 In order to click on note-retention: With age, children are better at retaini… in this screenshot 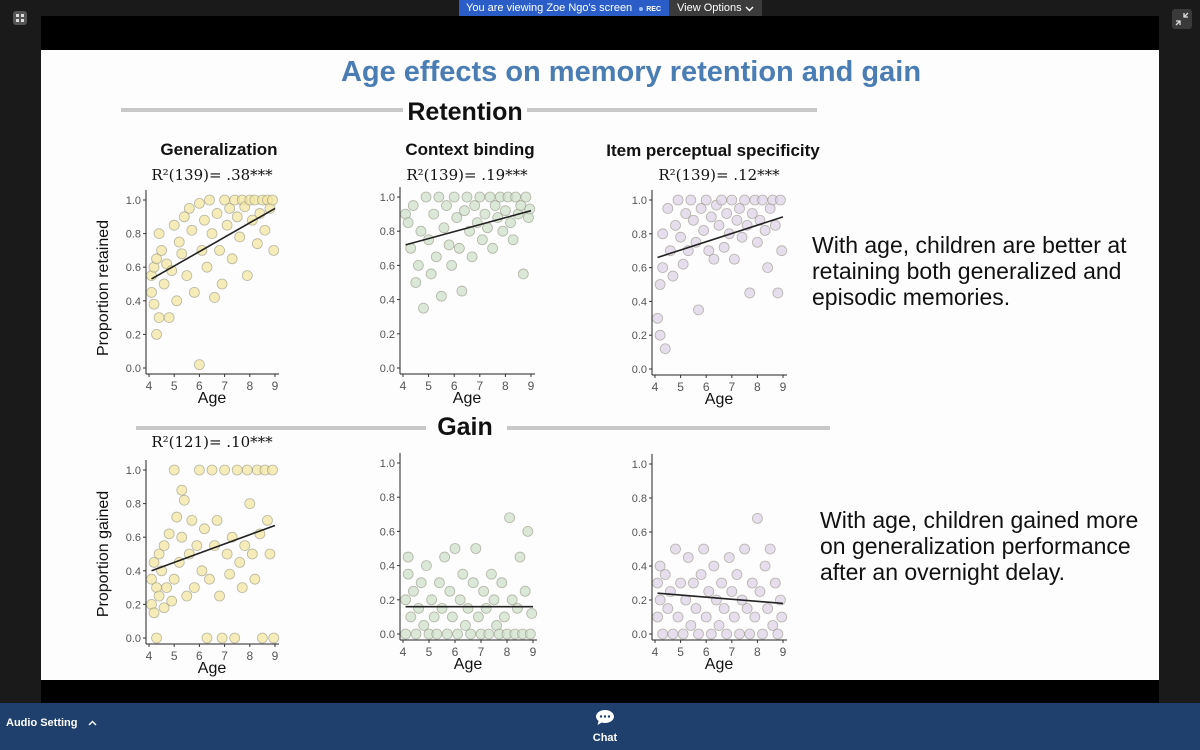, I will do `click(969, 271)`.